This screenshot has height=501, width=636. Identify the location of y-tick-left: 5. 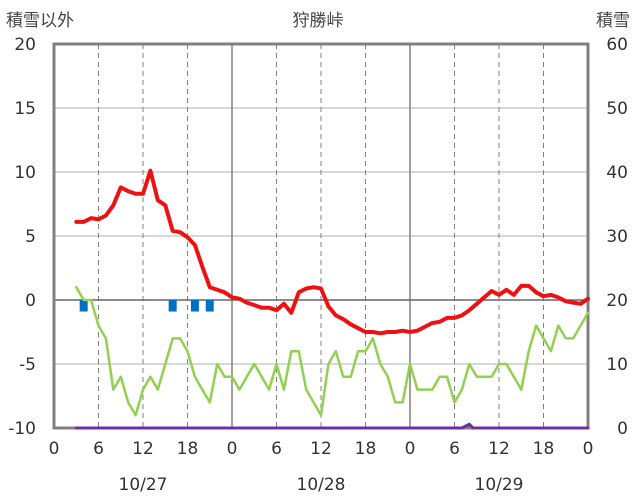
(30, 237).